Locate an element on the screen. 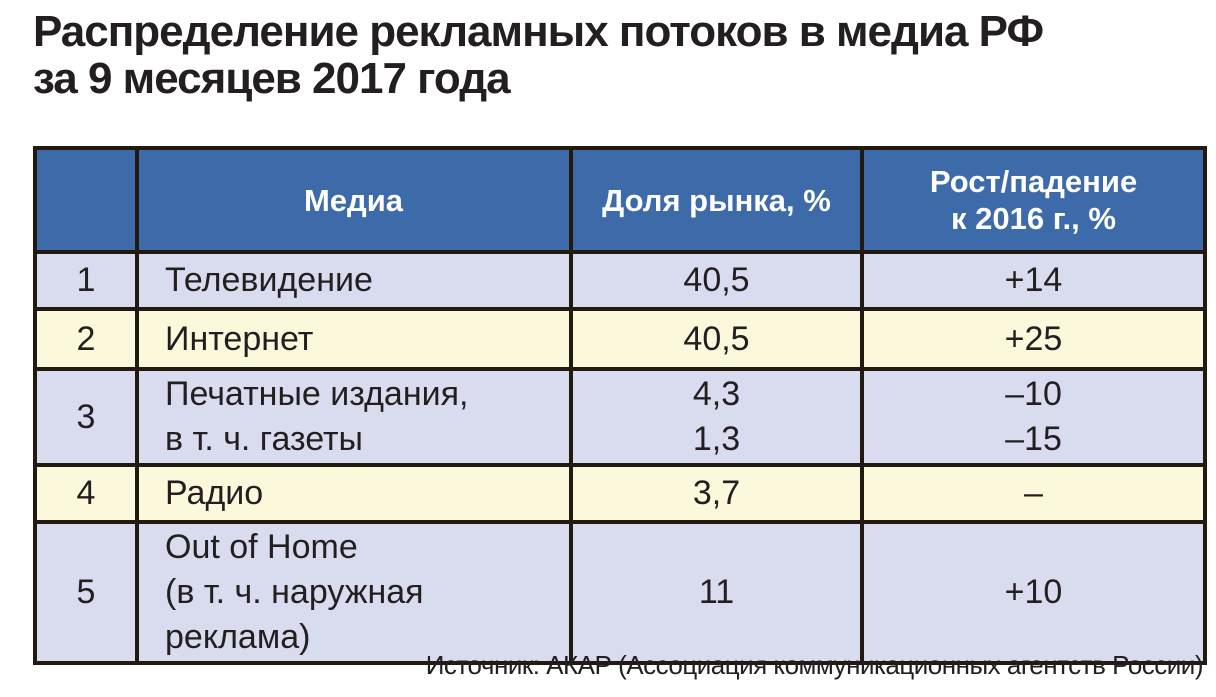 The height and width of the screenshot is (697, 1216). row-1-change-cell: +14 is located at coordinates (1033, 280).